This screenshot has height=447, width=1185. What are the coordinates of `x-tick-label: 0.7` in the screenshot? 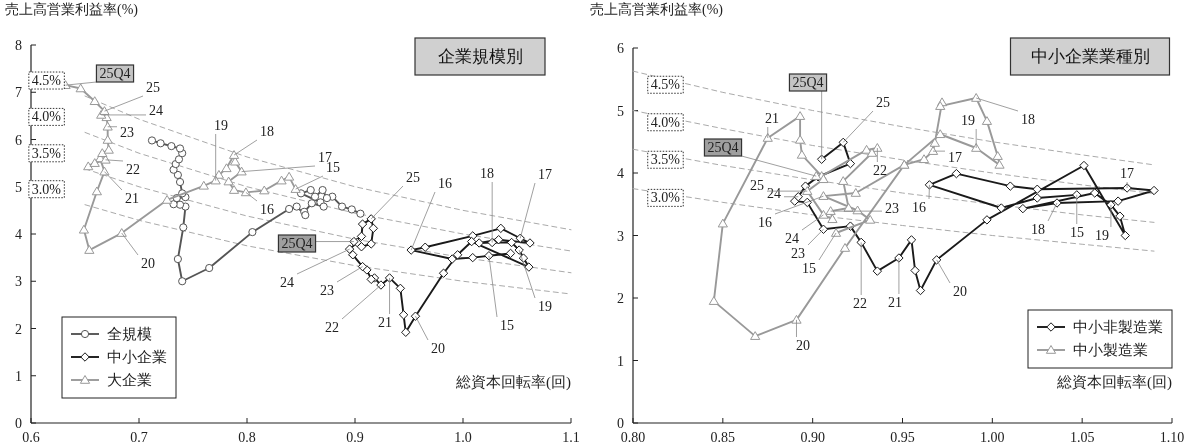 It's located at (139, 437).